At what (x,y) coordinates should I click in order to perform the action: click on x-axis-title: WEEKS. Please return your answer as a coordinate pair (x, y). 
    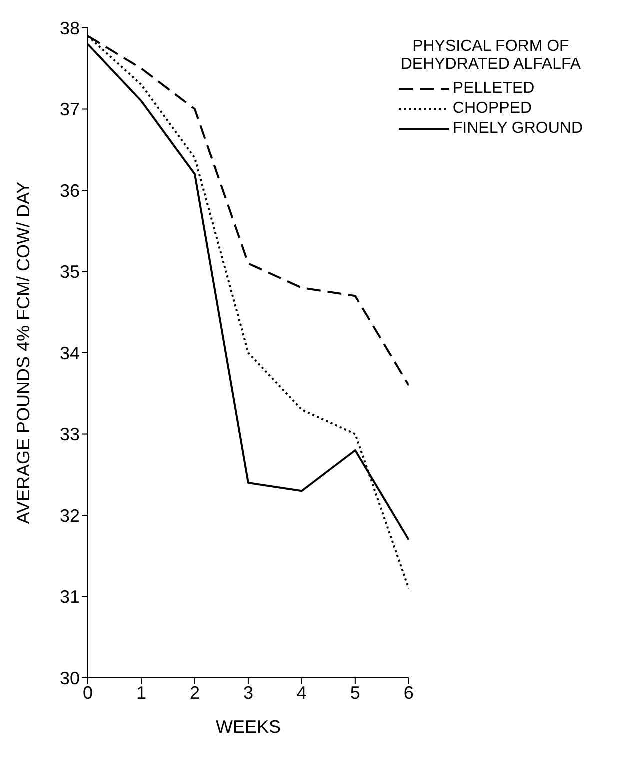
    Looking at the image, I should click on (248, 727).